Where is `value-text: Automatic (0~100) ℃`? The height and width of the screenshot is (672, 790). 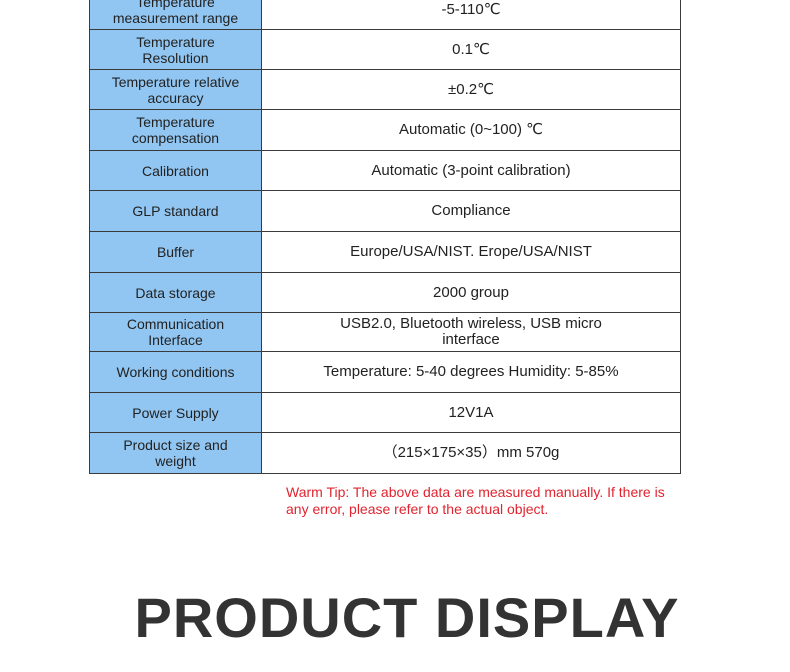 value-text: Automatic (0~100) ℃ is located at coordinates (471, 129).